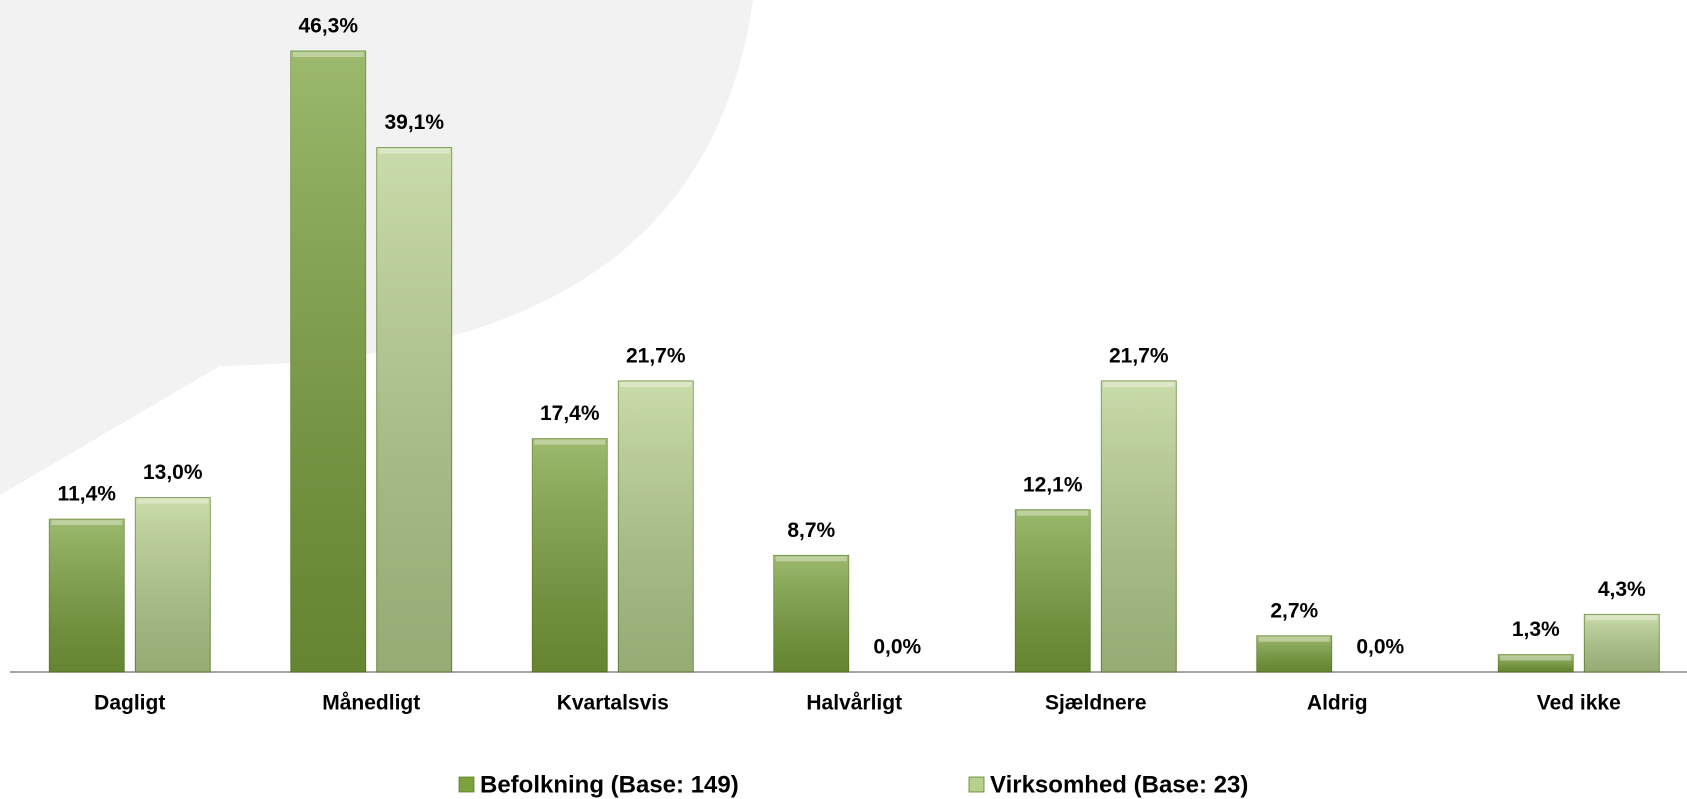 The height and width of the screenshot is (799, 1687). Describe the element at coordinates (87, 494) in the screenshot. I see `value-label: 11,4%` at that location.